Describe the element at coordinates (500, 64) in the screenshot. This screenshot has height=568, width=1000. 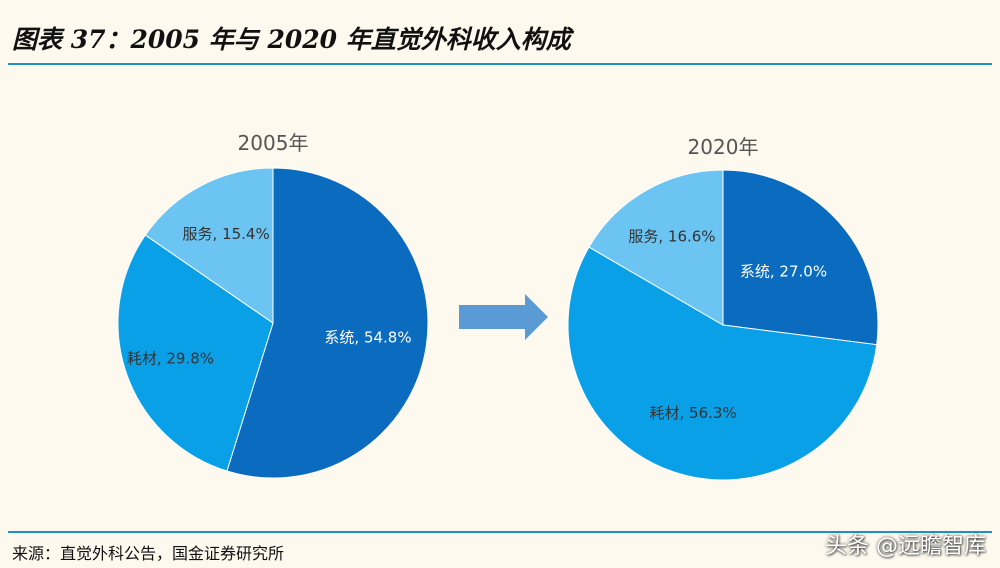
I see `header-divider` at that location.